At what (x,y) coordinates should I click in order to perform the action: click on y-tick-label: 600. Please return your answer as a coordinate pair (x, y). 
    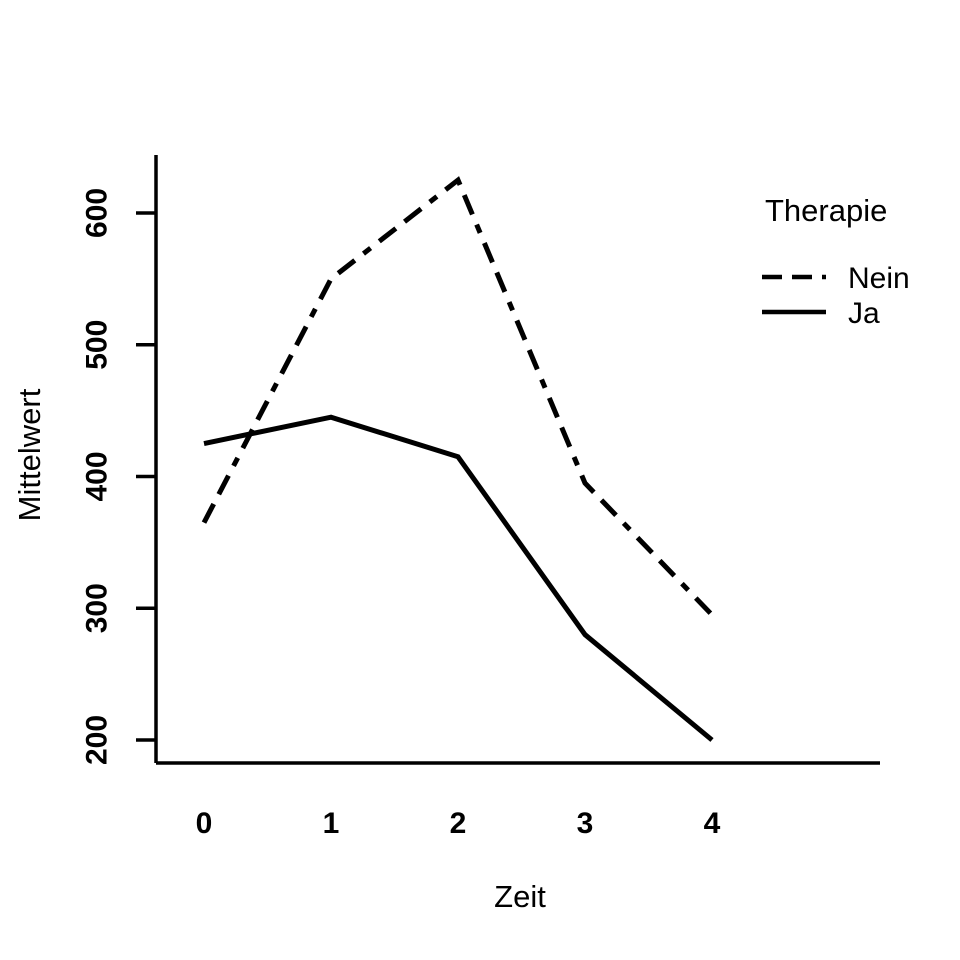
    Looking at the image, I should click on (97, 213).